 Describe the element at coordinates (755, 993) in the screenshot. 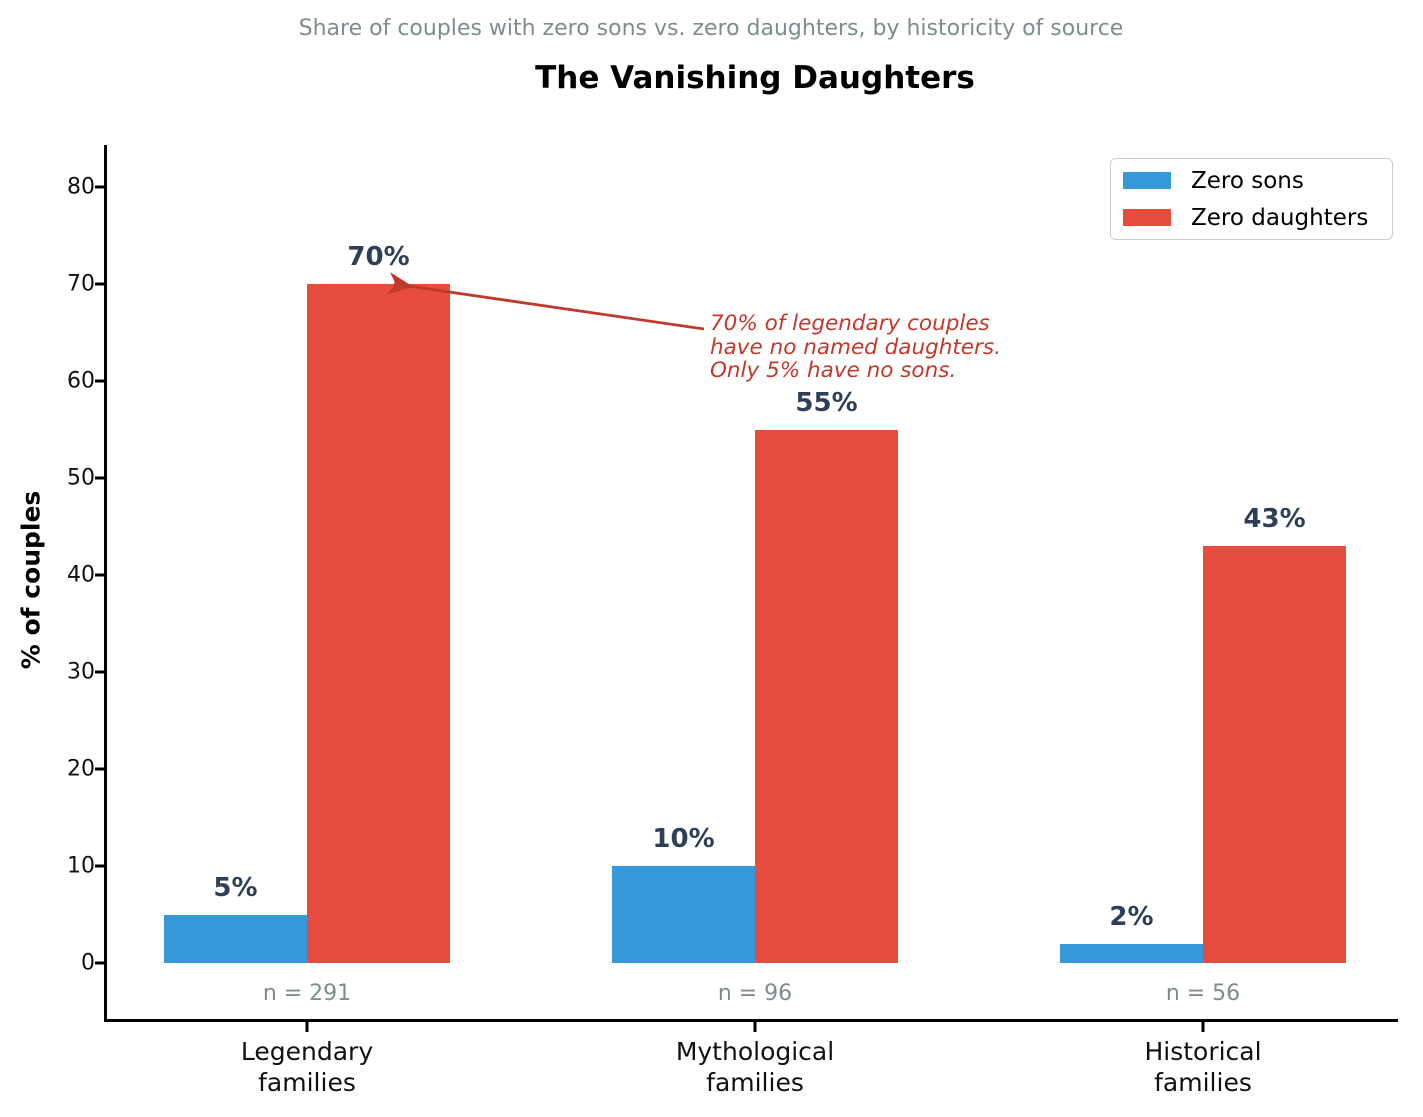

I see `sample-size-label-mythological: n = 96` at that location.